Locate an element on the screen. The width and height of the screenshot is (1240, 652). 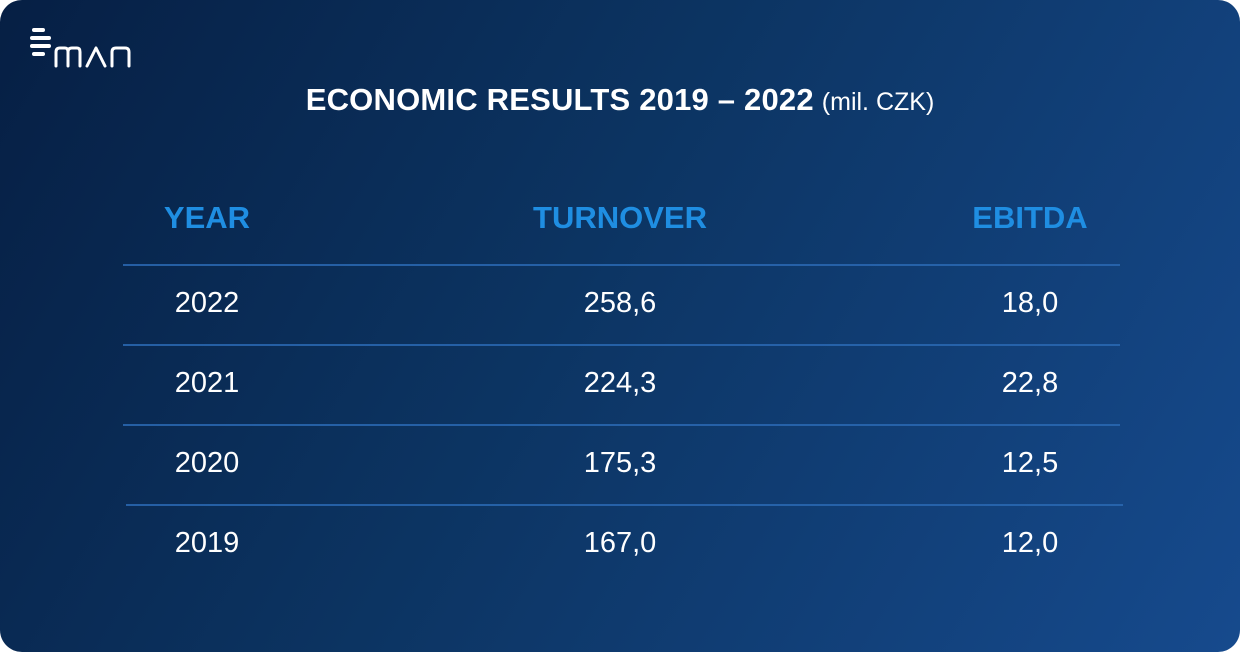
cell-turnover: 175,3 is located at coordinates (620, 463).